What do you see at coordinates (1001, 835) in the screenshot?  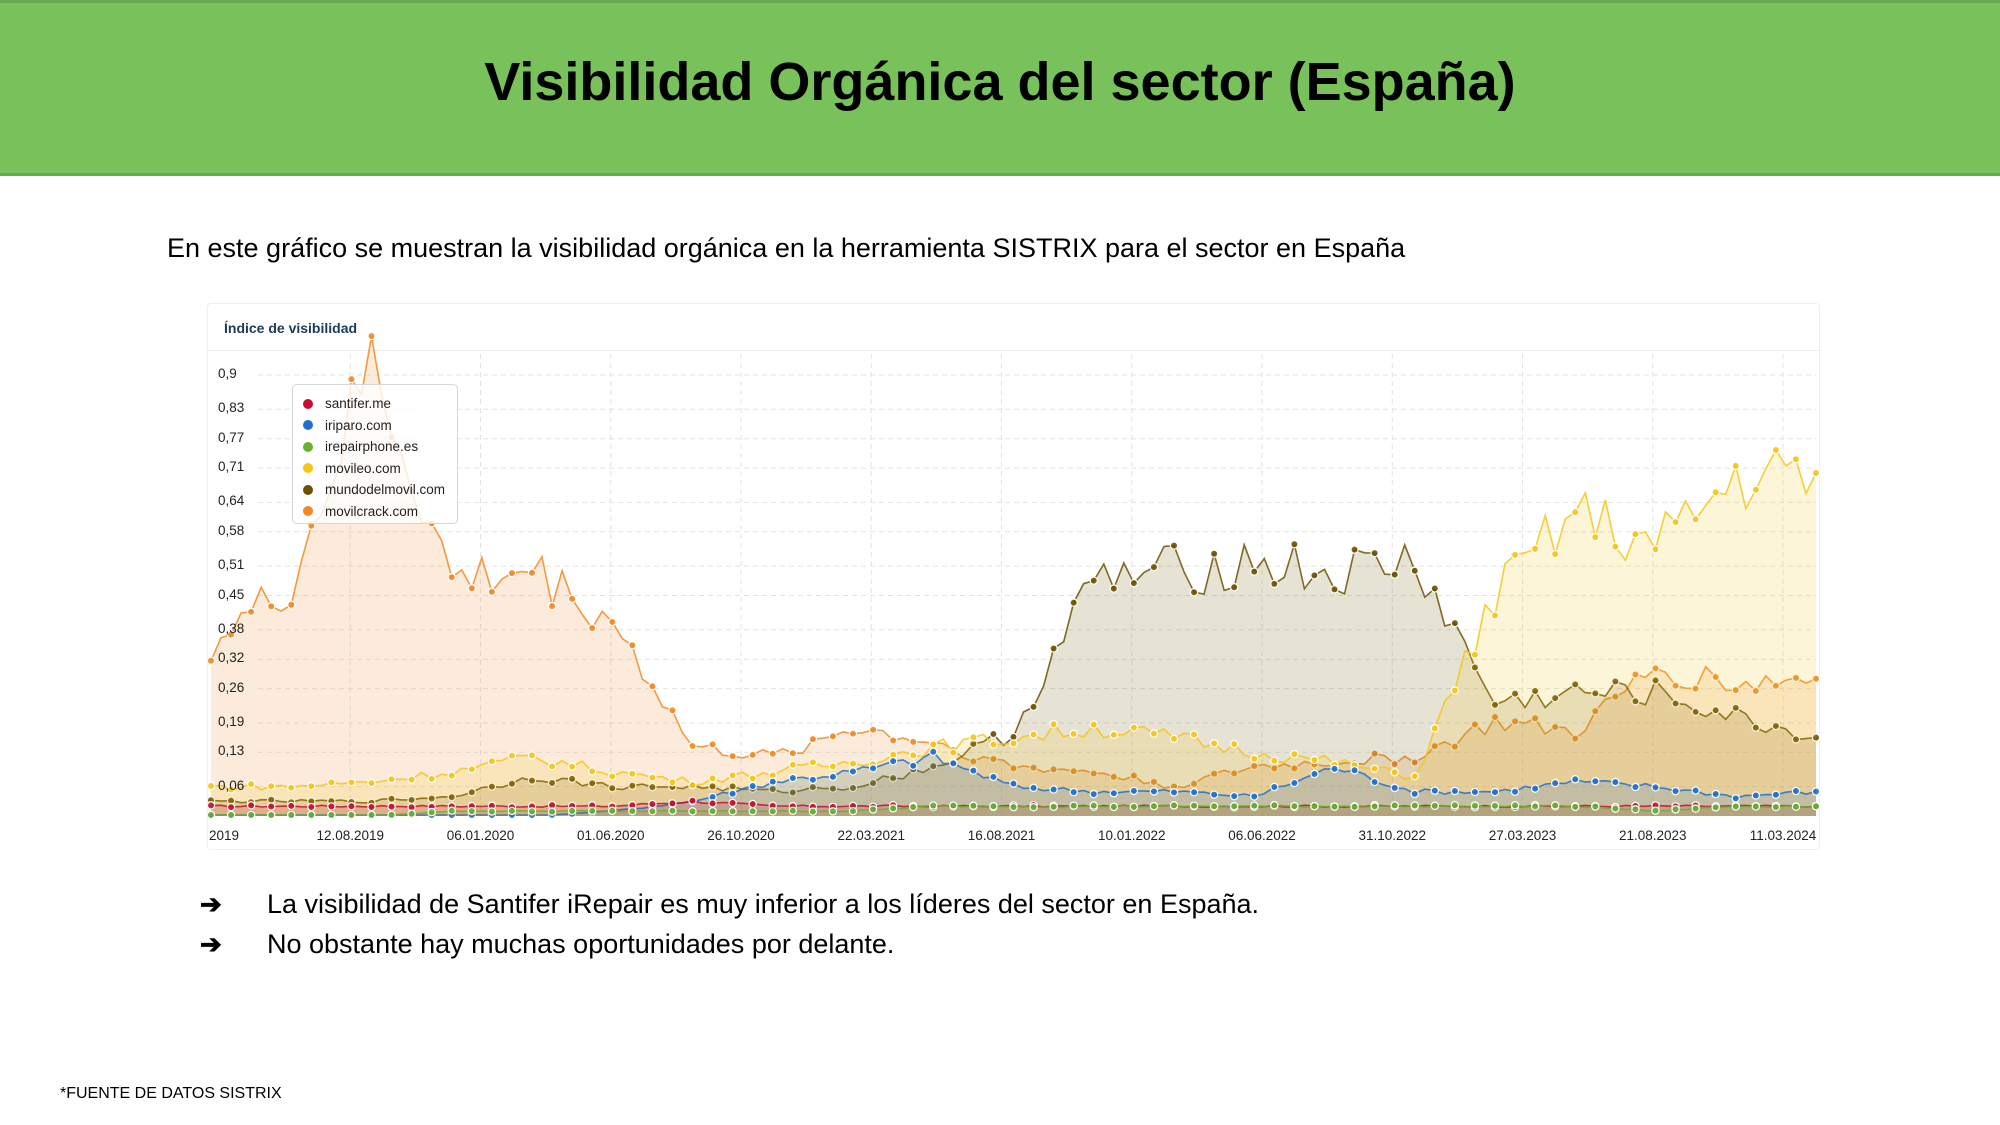 I see `x-tick-label: 16.08.2021` at bounding box center [1001, 835].